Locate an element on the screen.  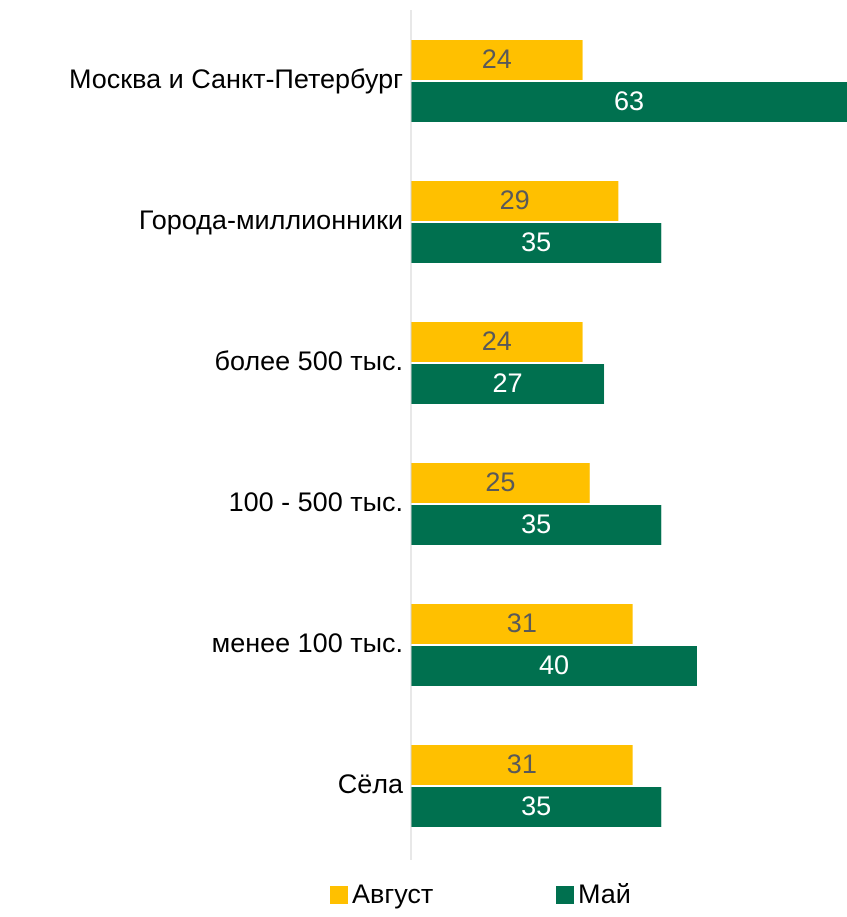
category-label: Сёла is located at coordinates (371, 784).